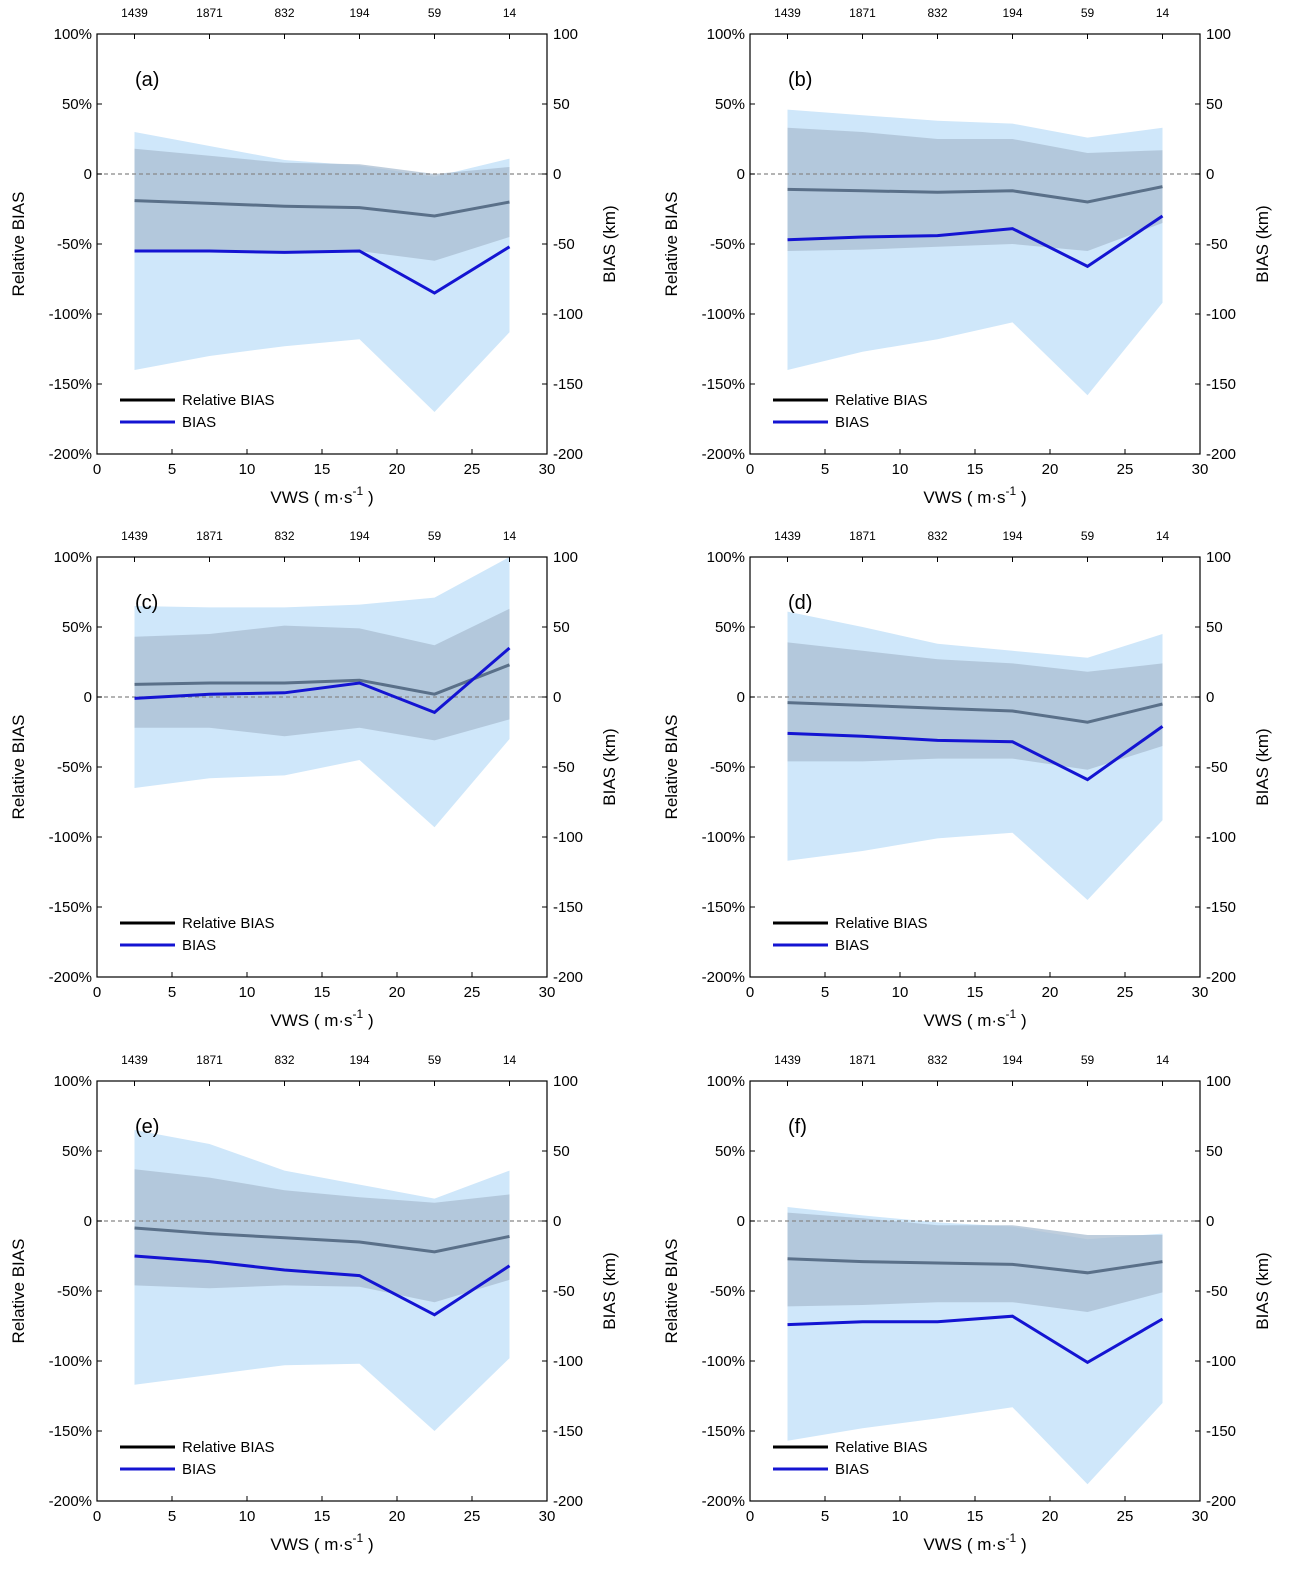  What do you see at coordinates (147, 80) in the screenshot?
I see `panel-label: (a)` at bounding box center [147, 80].